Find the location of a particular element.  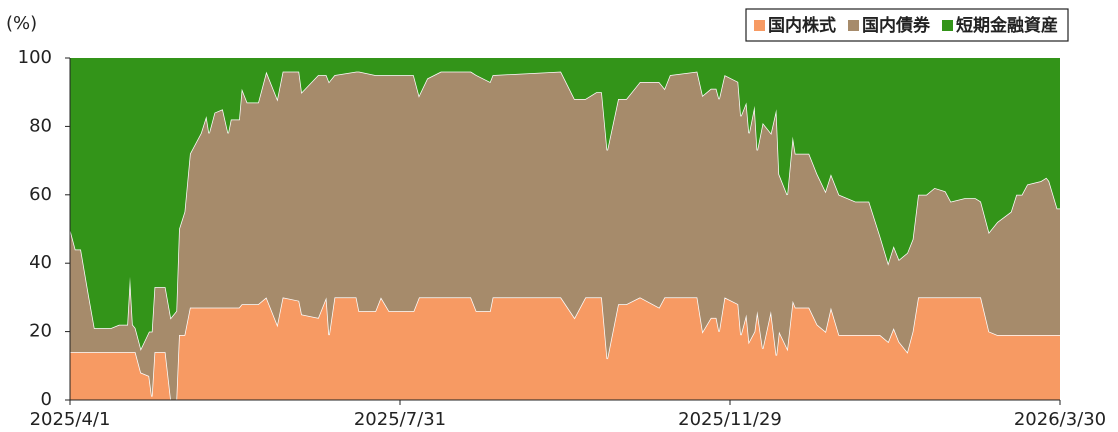

x-tick-label: 2025/11/29 is located at coordinates (730, 419).